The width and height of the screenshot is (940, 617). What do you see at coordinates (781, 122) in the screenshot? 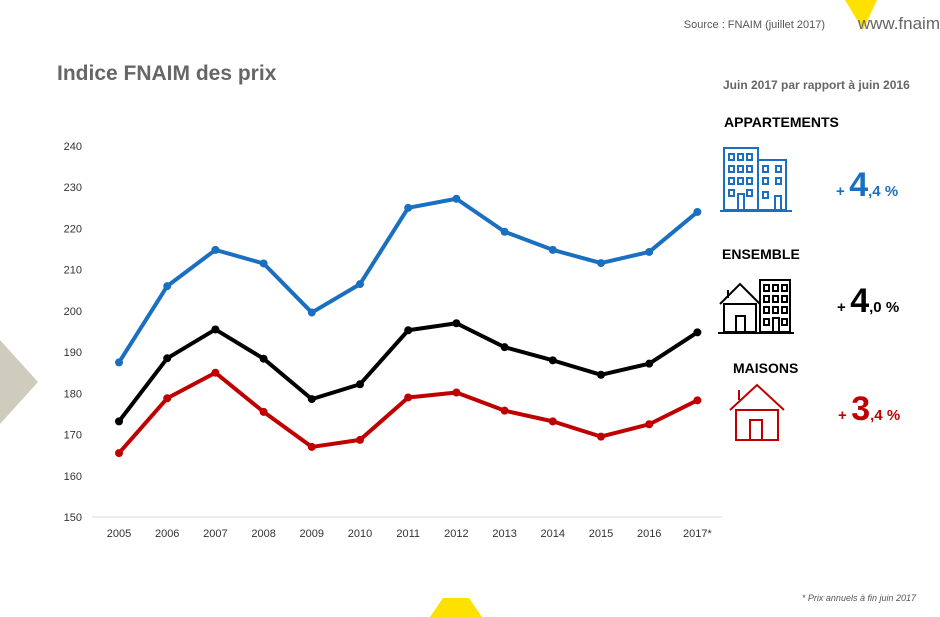
I see `category-label-apartments: APPARTEMENTS` at bounding box center [781, 122].